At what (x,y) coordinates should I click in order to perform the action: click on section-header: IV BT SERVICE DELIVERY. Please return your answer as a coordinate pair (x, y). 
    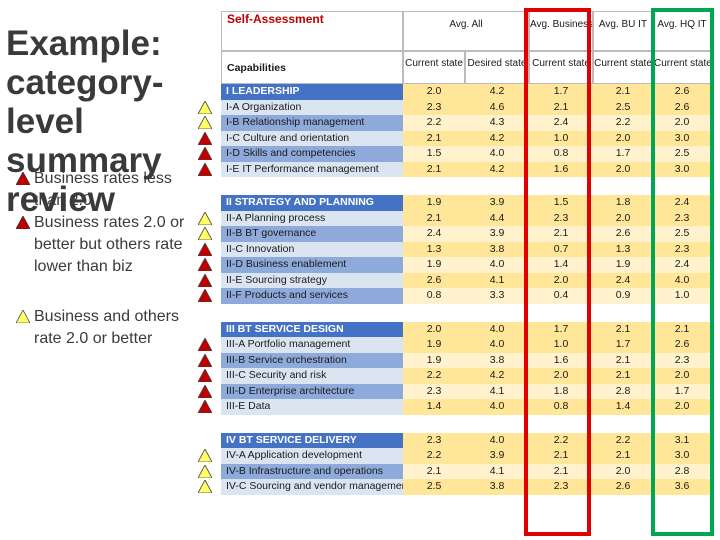
    Looking at the image, I should click on (312, 441).